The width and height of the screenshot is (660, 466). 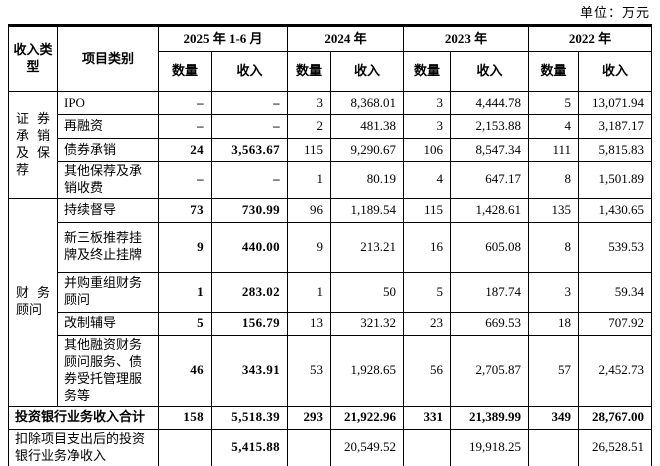 I want to click on qty-cell: 293, so click(x=309, y=417).